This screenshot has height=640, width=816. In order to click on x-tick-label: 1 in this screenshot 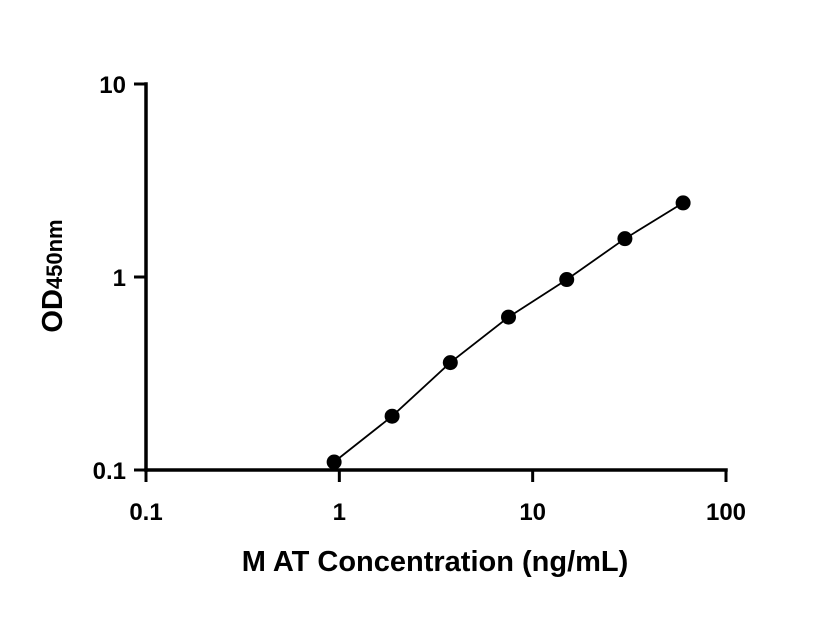, I will do `click(339, 512)`.